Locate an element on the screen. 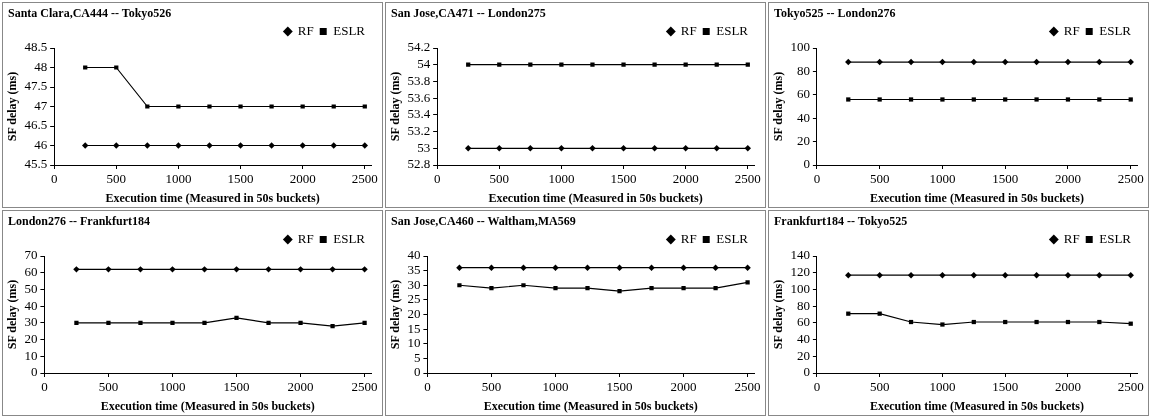  y-tick-label: 10 is located at coordinates (414, 343).